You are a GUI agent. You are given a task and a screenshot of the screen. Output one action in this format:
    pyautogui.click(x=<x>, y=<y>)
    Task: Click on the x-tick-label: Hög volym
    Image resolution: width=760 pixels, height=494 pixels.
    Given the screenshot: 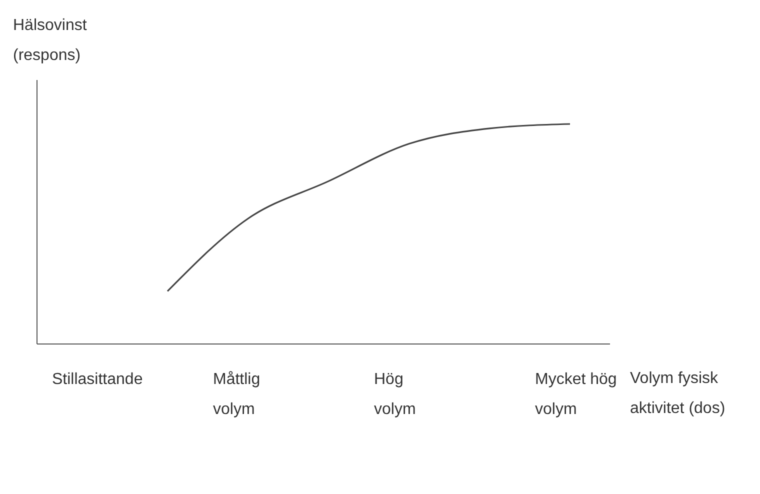 What is the action you would take?
    pyautogui.click(x=395, y=394)
    